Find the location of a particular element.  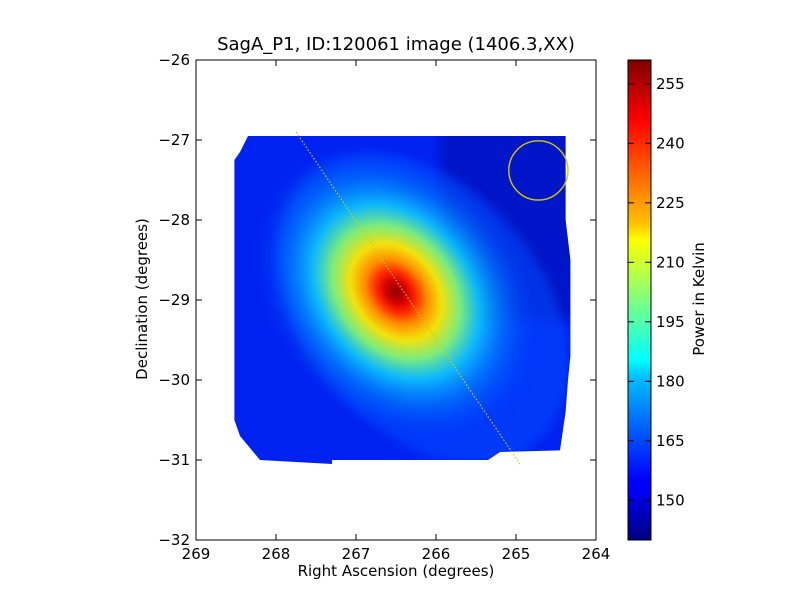

beam-circle is located at coordinates (538, 170).